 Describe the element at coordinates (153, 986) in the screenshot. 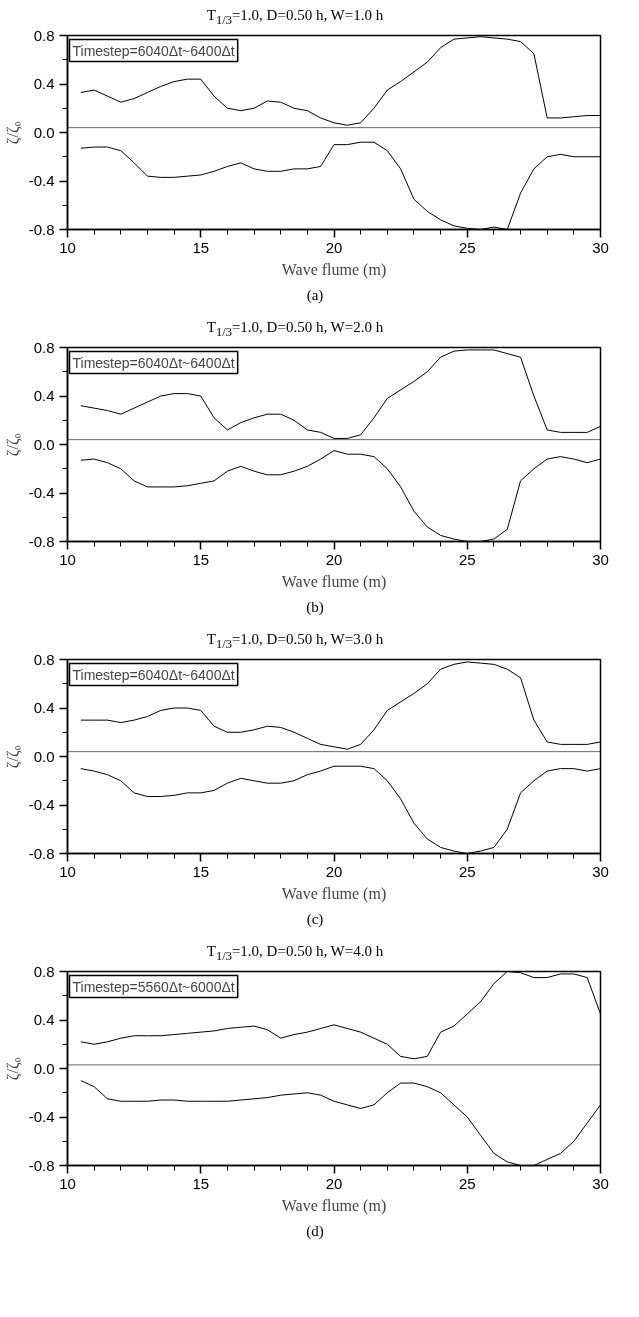

I see `annotation: Timestep=5560Δt~6000Δt` at that location.